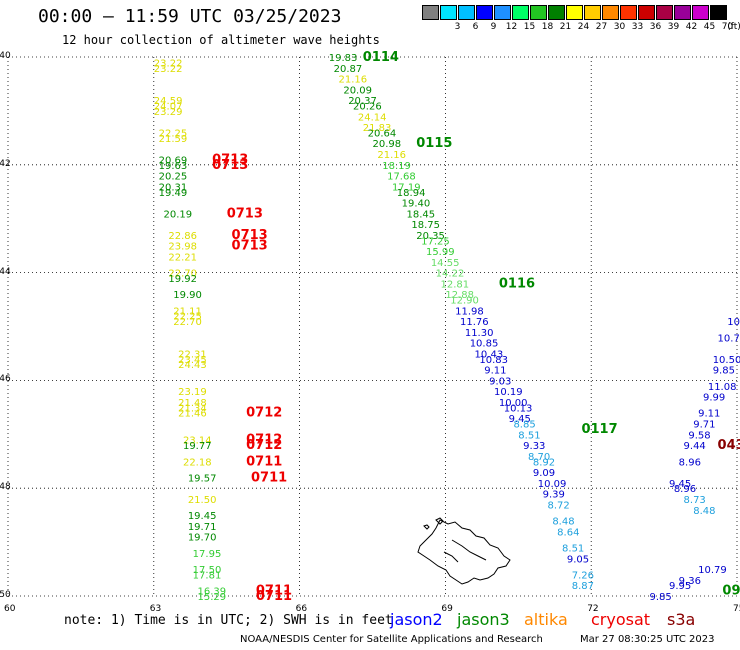 The width and height of the screenshot is (740, 650). I want to click on legend-label: 6, so click(475, 27).